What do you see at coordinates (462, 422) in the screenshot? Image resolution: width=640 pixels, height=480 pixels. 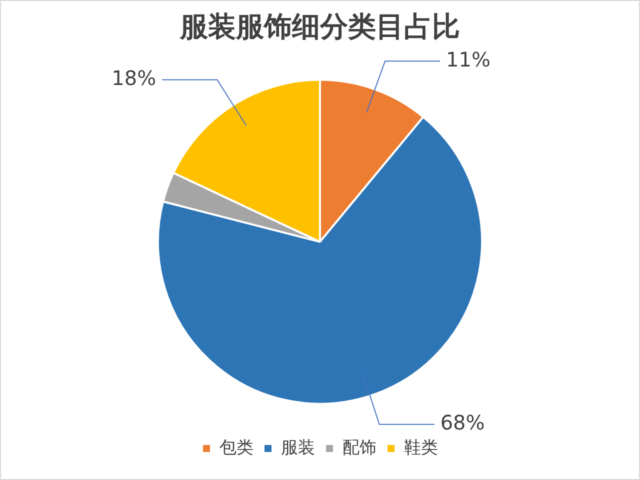 I see `data-label: 68%` at bounding box center [462, 422].